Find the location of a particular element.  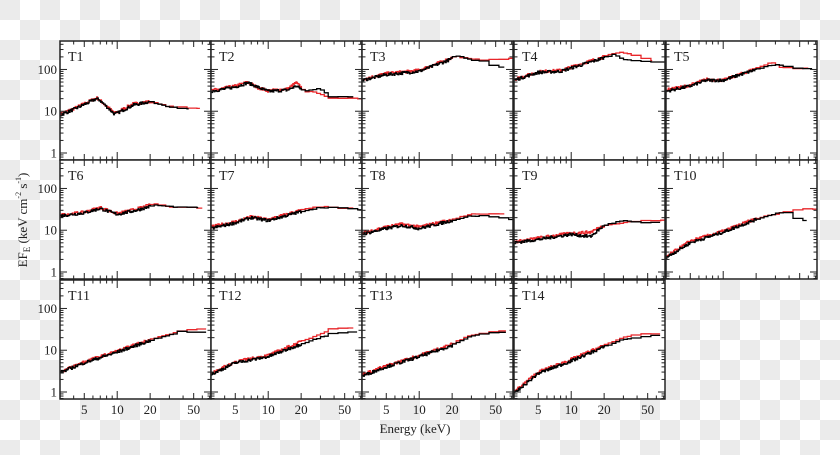

panel-label: T9 is located at coordinates (530, 176).